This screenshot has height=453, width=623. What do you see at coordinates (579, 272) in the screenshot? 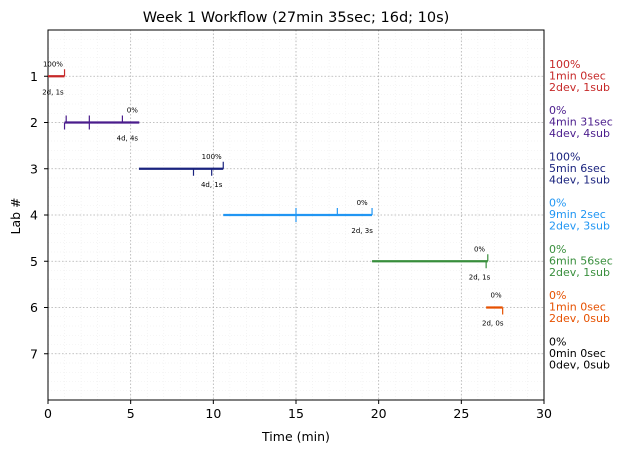
I see `side-summary-lab-5-line-3: 2dev, 1sub` at bounding box center [579, 272].